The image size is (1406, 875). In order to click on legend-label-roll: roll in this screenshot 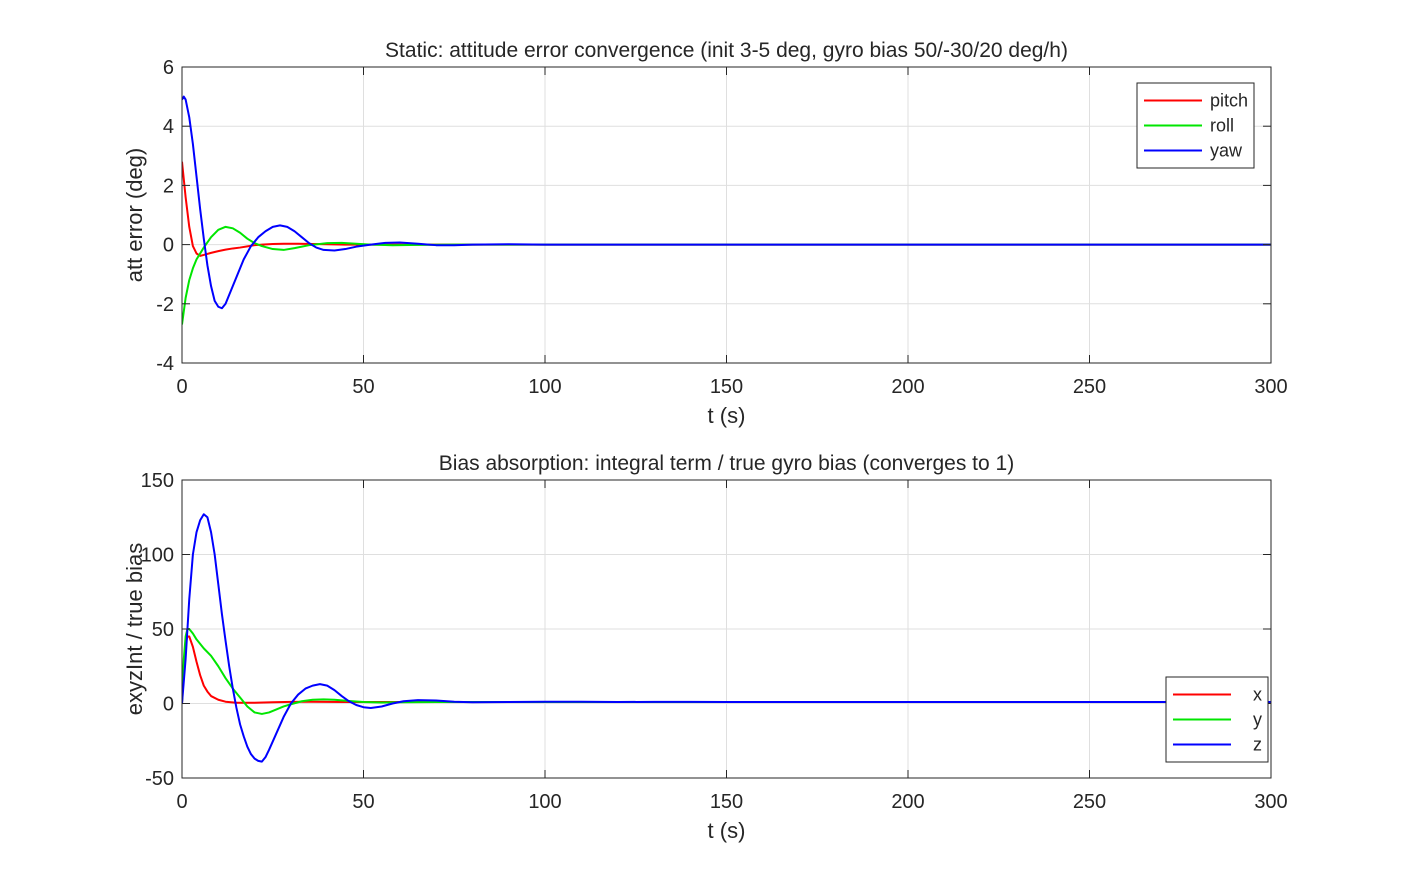, I will do `click(1222, 126)`.